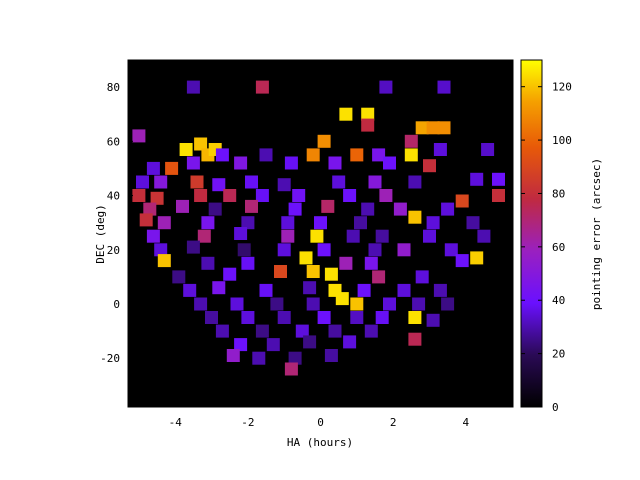  Describe the element at coordinates (176, 422) in the screenshot. I see `x-tick-label: -4` at that location.